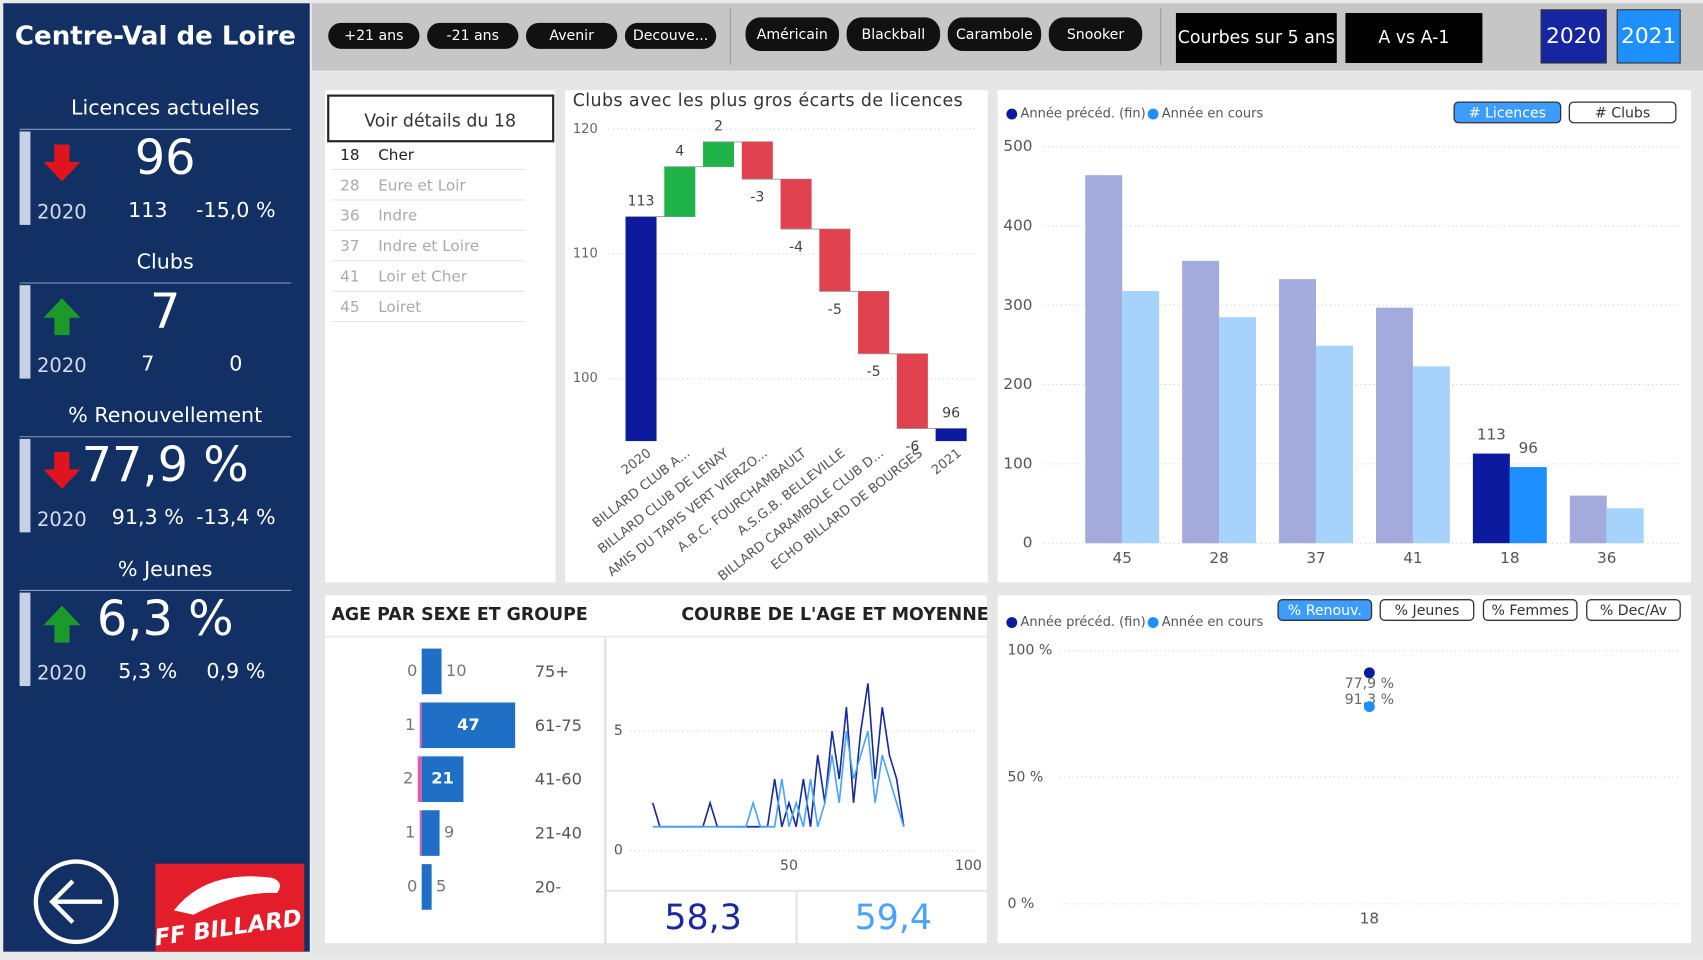 This screenshot has width=1703, height=960. I want to click on toggle-label: % Femmes, so click(1529, 611).